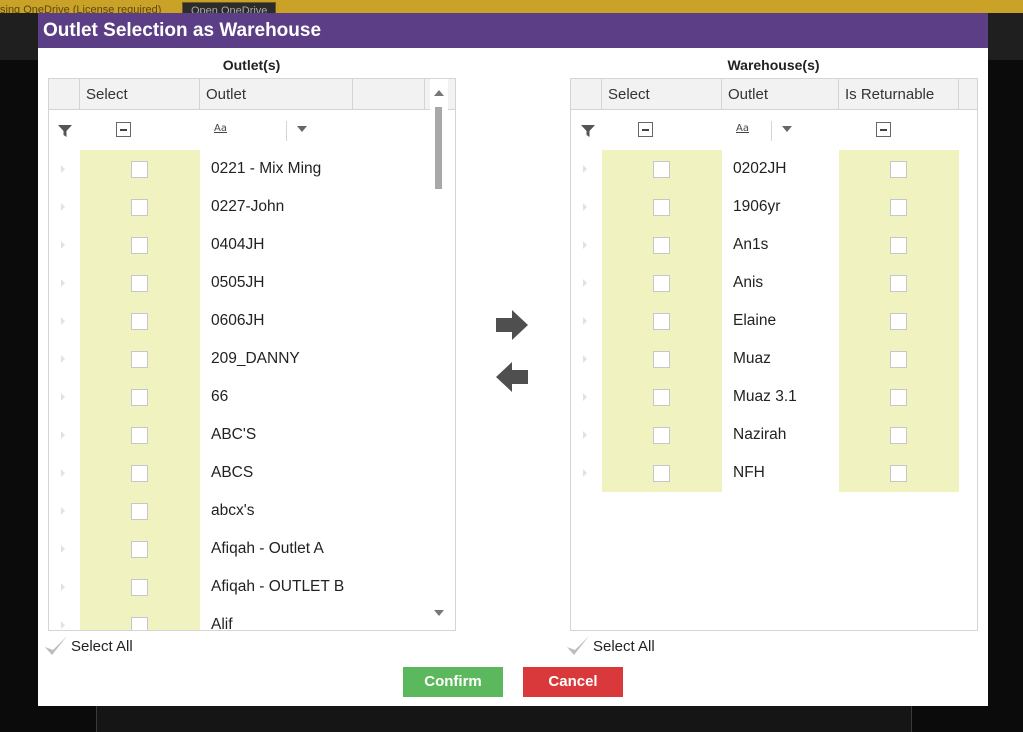 The width and height of the screenshot is (1023, 732). I want to click on table-row: 0227-John, so click(239, 207).